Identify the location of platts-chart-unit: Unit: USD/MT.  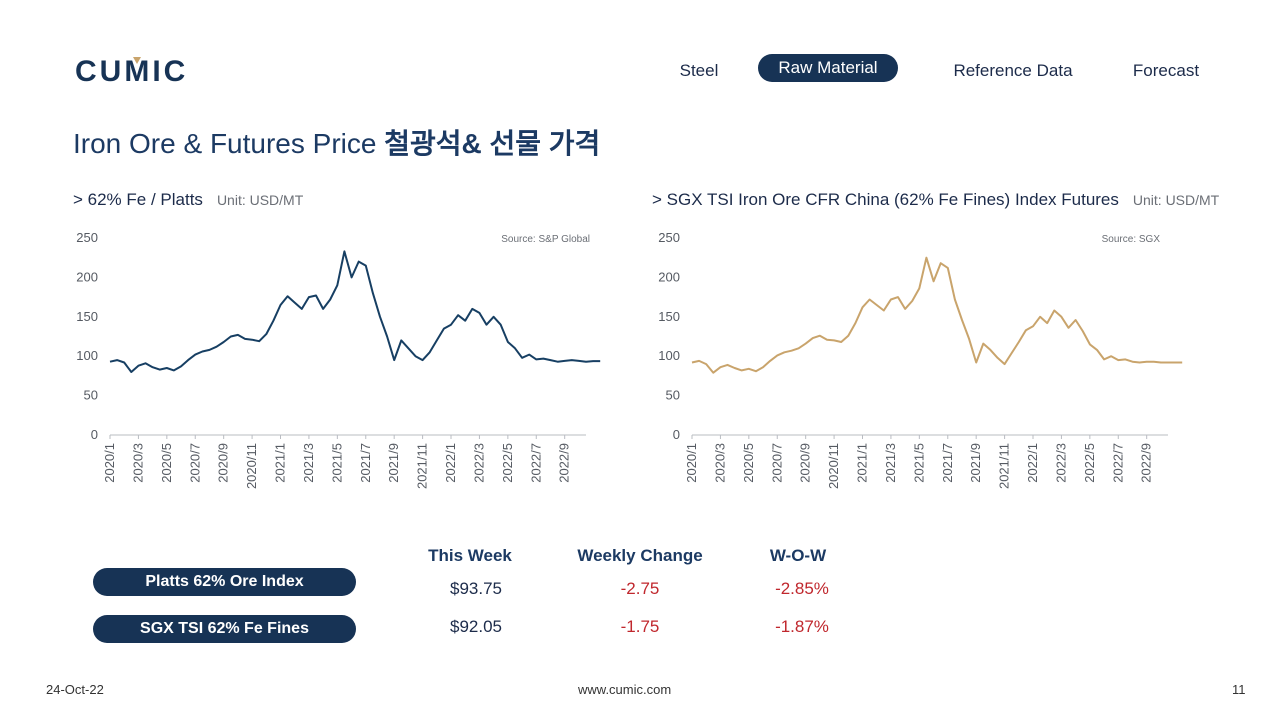
(260, 200).